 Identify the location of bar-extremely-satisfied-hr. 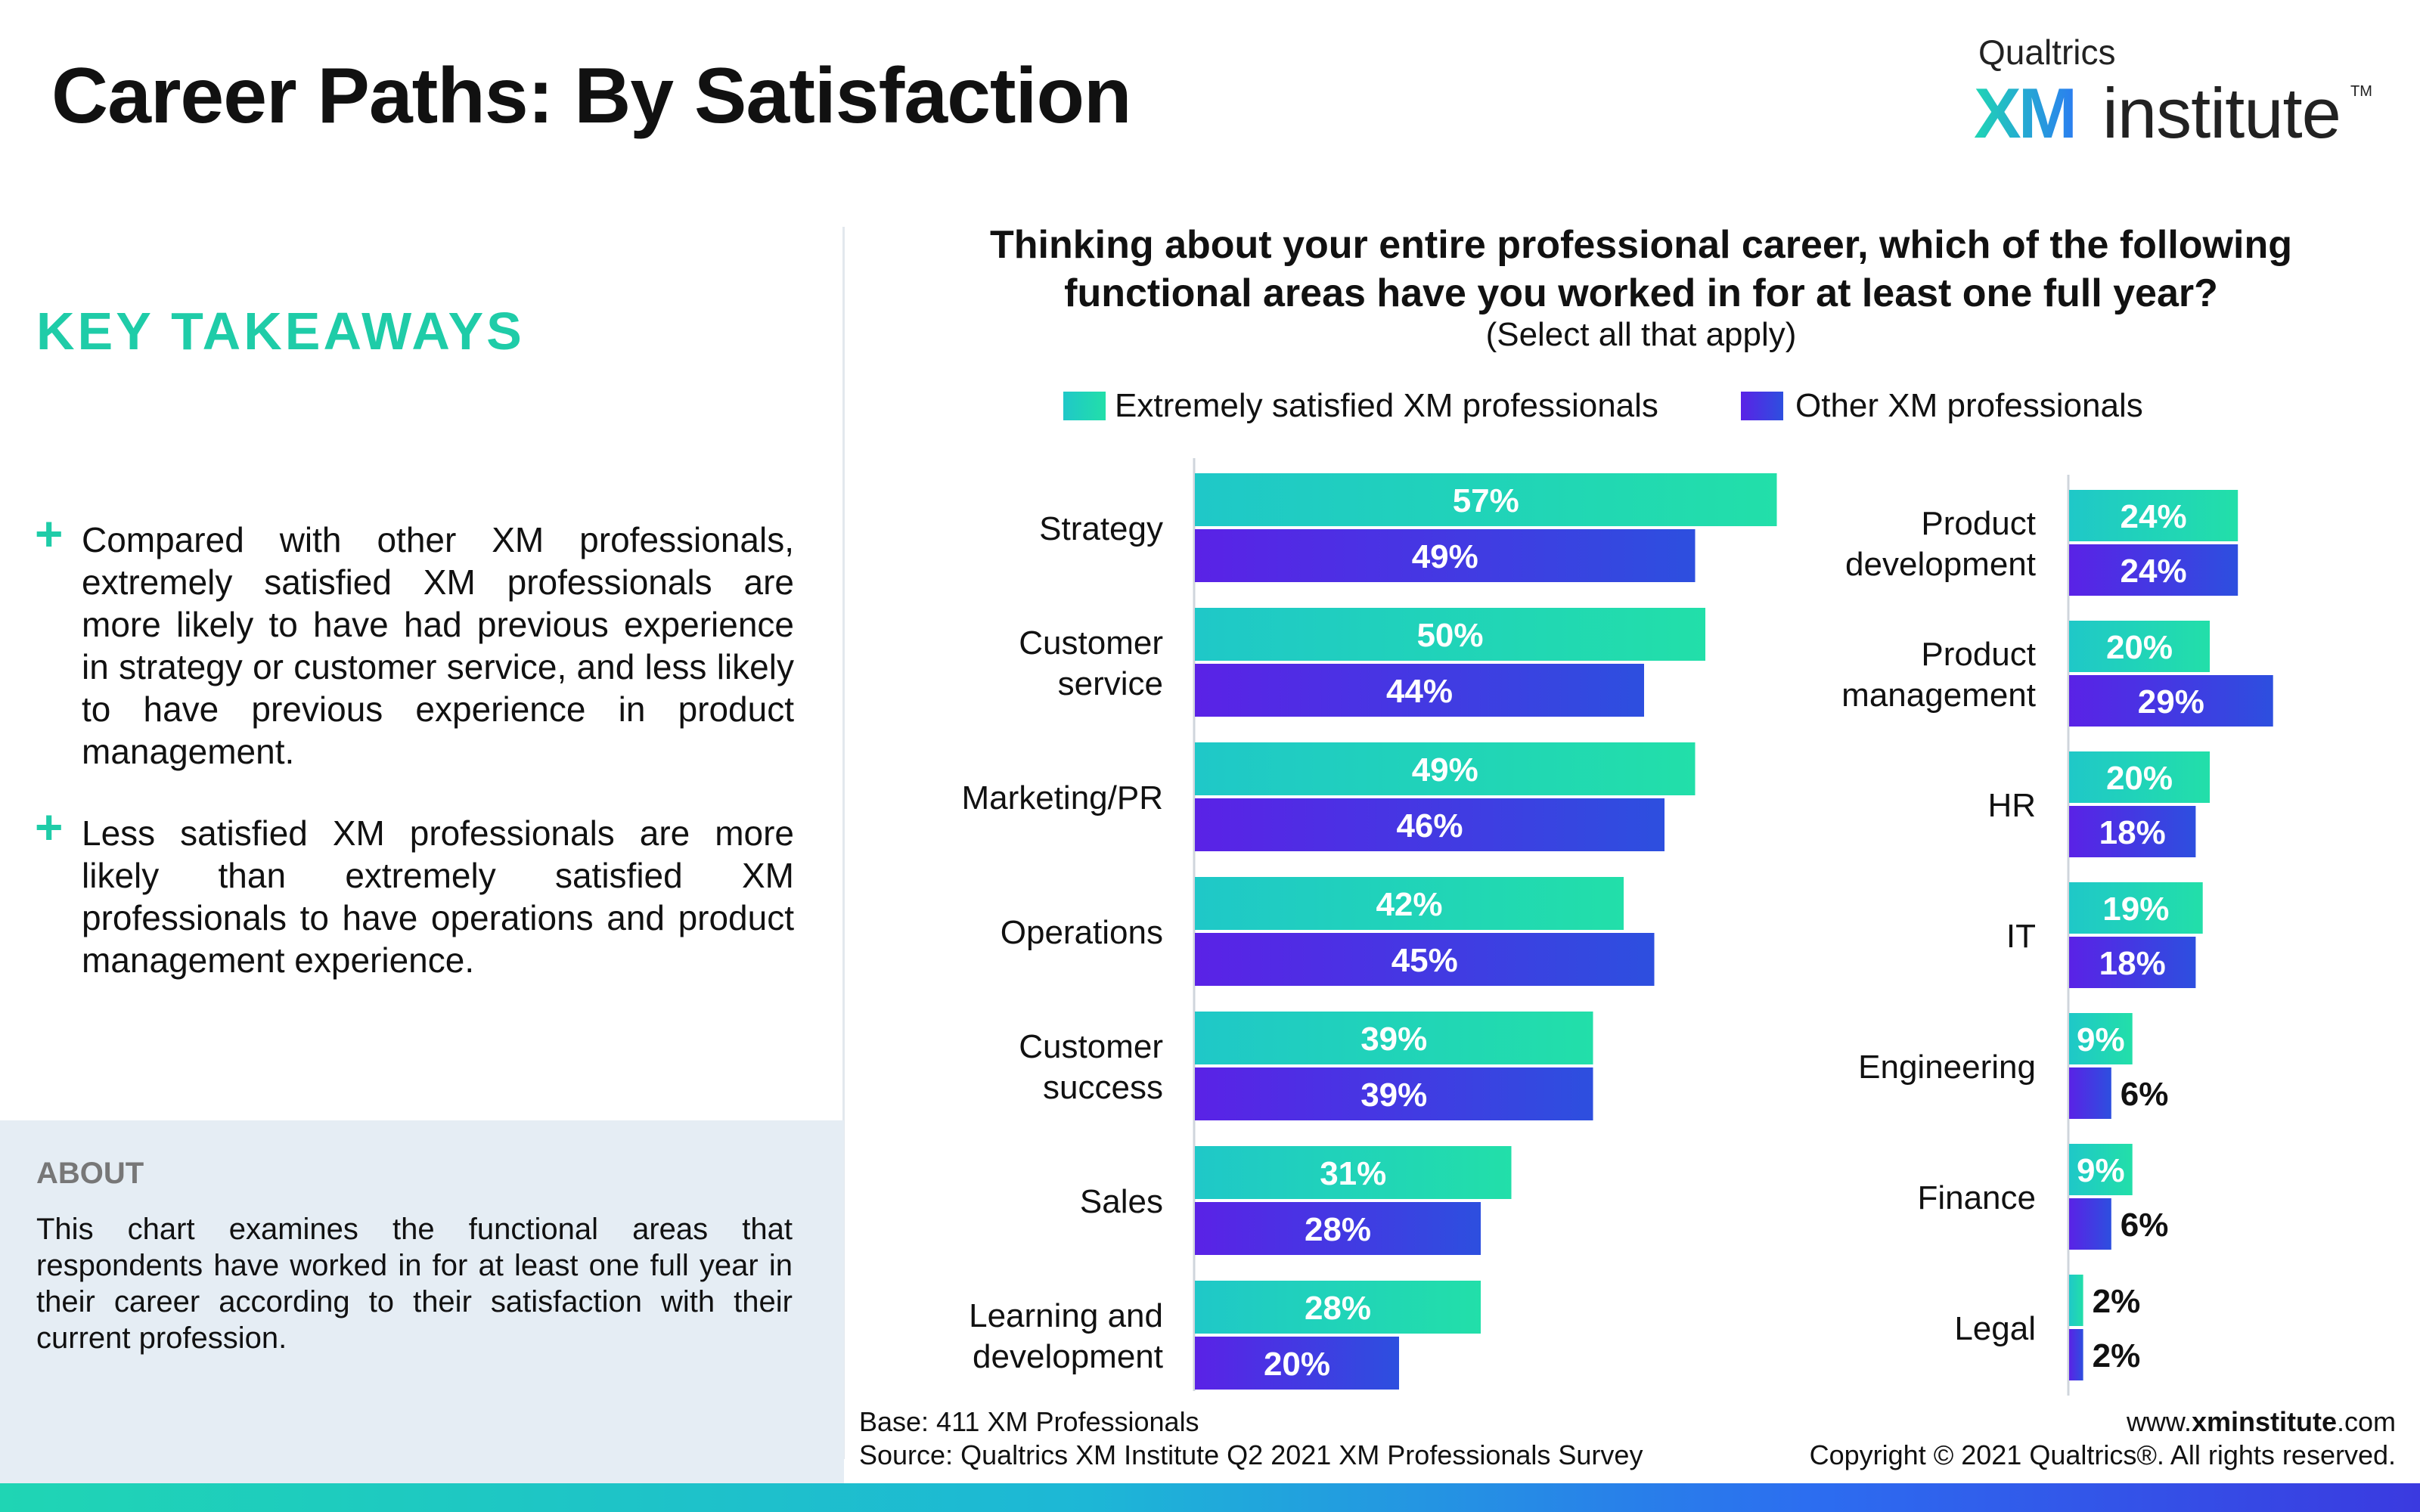
(2139, 777).